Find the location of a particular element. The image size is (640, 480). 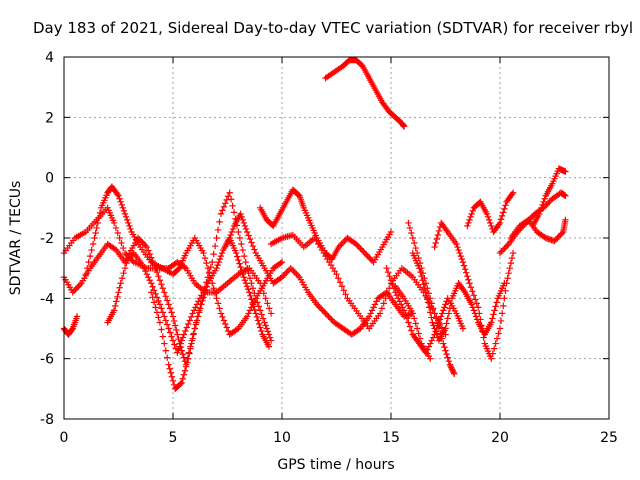

series-sat-m is located at coordinates (474, 290).